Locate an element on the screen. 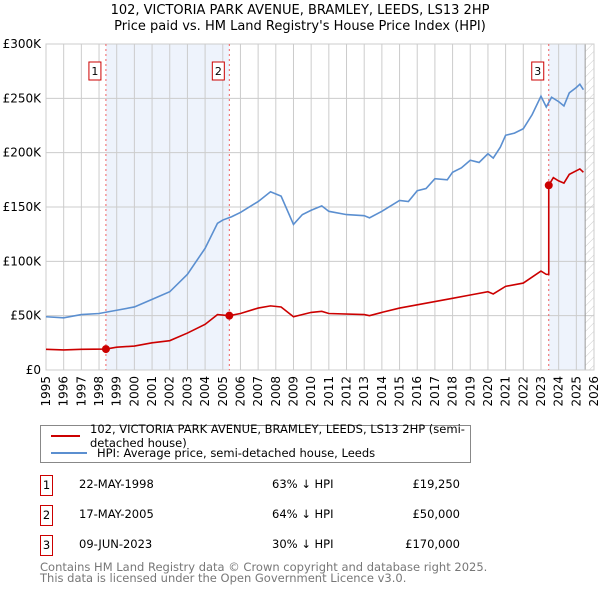 The height and width of the screenshot is (590, 600). x-tick-label: 2021 is located at coordinates (506, 391).